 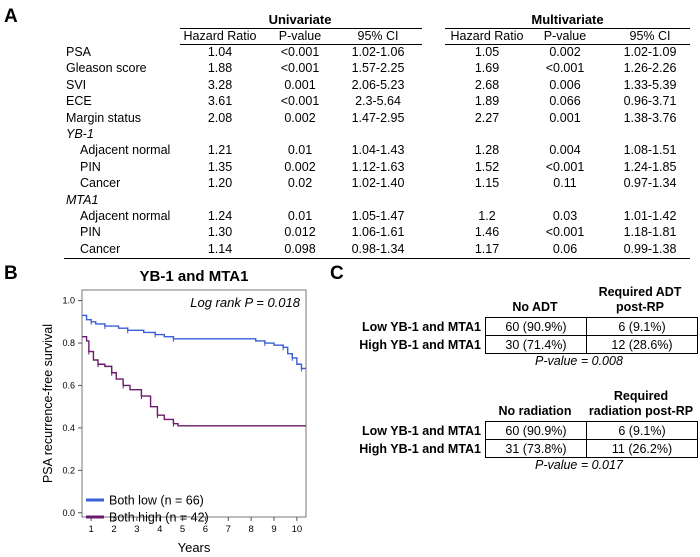 What do you see at coordinates (104, 117) in the screenshot?
I see `row-label: Margin status` at bounding box center [104, 117].